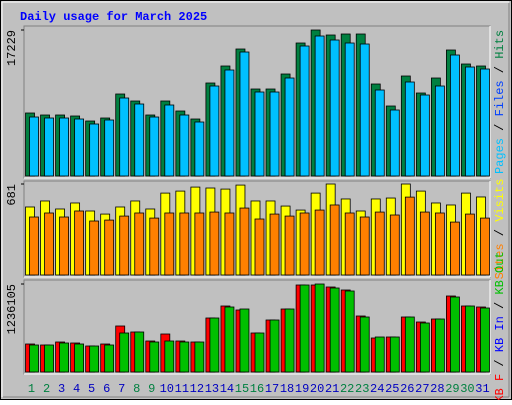  I want to click on x-tick-label: 3, so click(61, 389).